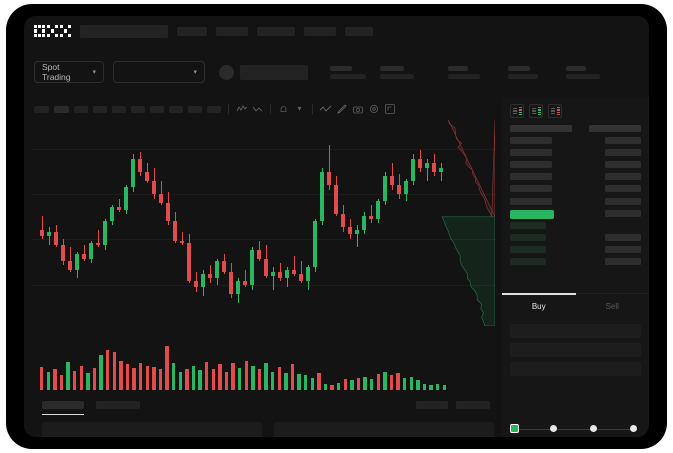 The image size is (673, 453). I want to click on timeframe-5m, so click(61, 109).